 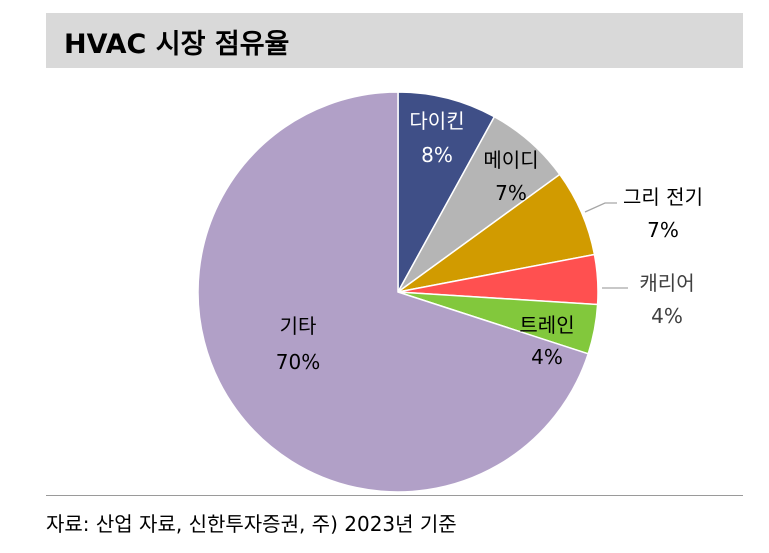 I want to click on source-divider, so click(x=394, y=495).